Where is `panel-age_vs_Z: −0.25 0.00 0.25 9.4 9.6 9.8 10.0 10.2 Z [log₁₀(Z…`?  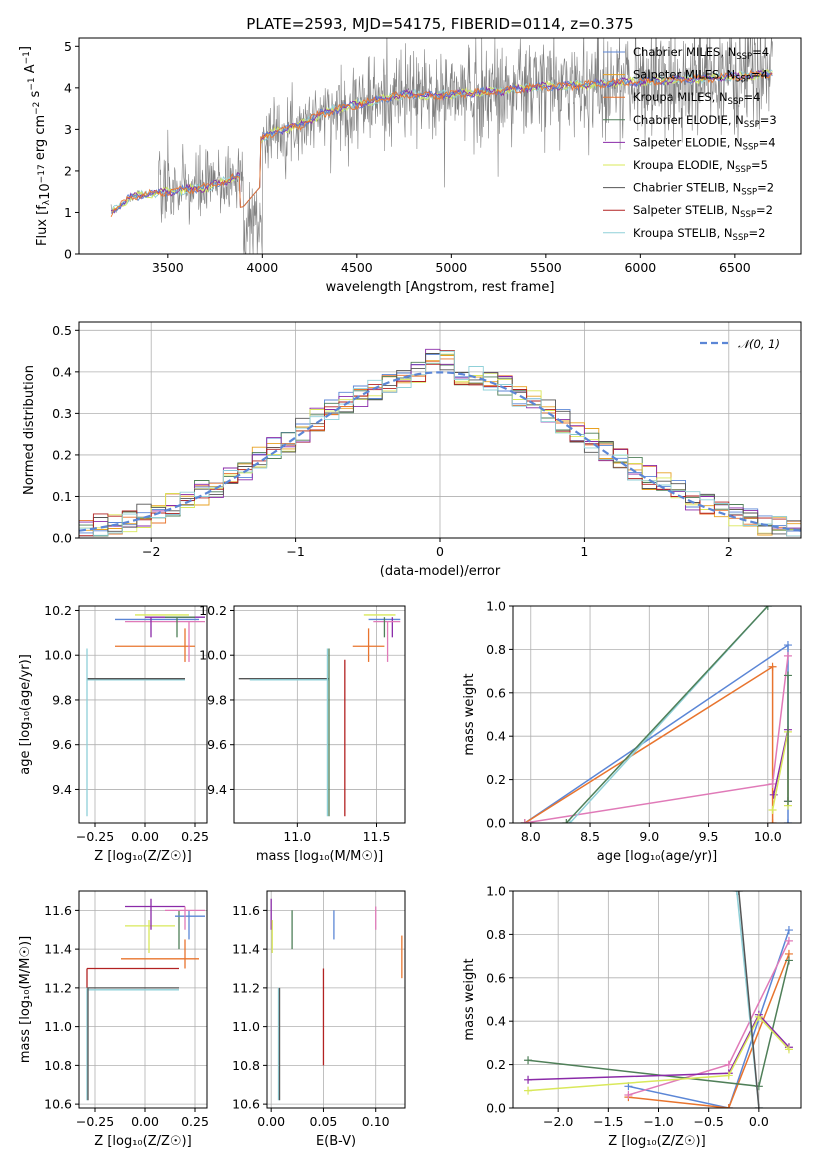 panel-age_vs_Z: −0.25 0.00 0.25 9.4 9.6 9.8 10.0 10.2 Z [log₁₀(Z… is located at coordinates (113, 733).